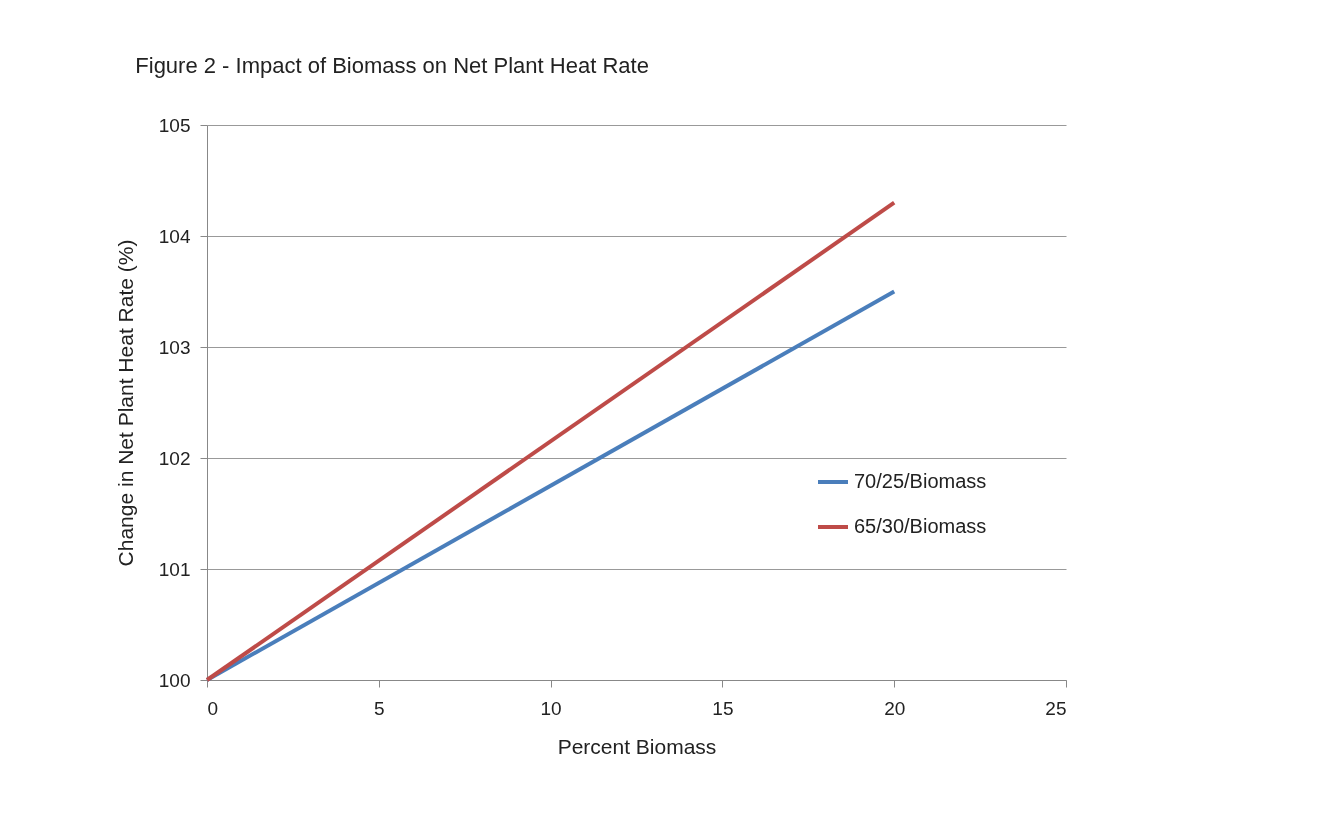 Image resolution: width=1326 pixels, height=835 pixels. I want to click on x-tick-label: 0, so click(213, 708).